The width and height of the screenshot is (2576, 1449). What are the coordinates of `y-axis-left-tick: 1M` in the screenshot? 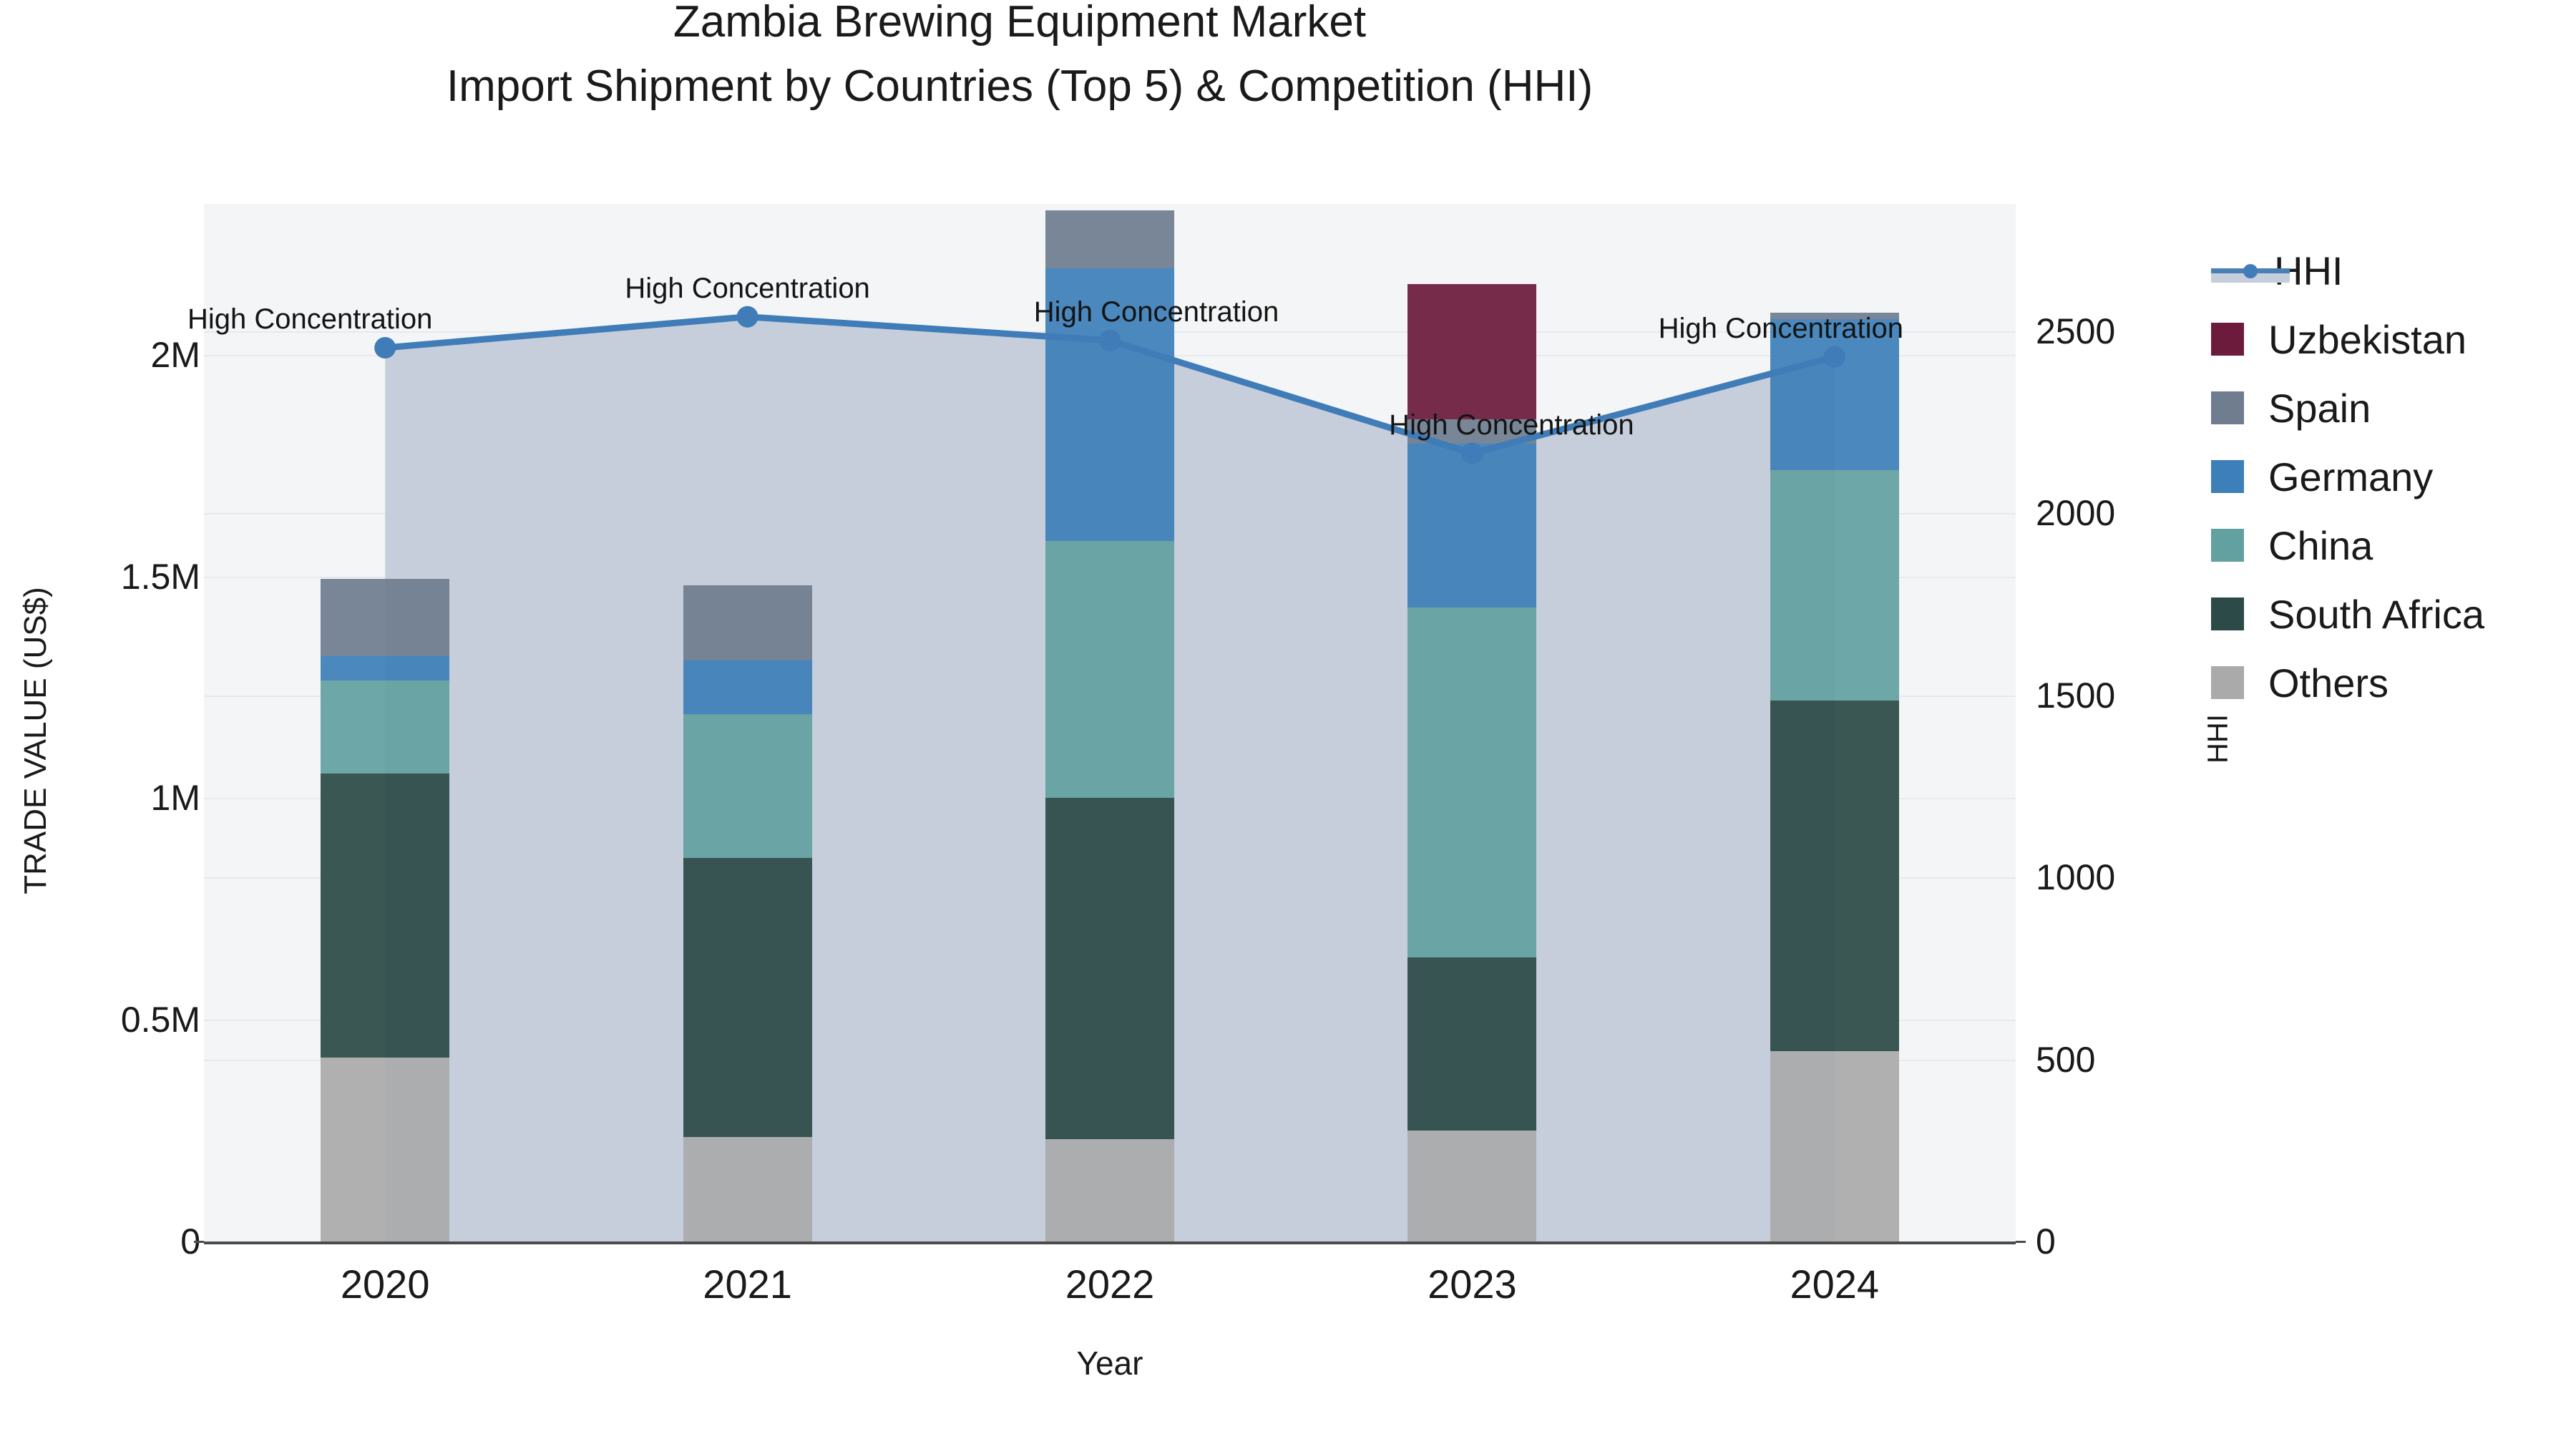 It's located at (175, 798).